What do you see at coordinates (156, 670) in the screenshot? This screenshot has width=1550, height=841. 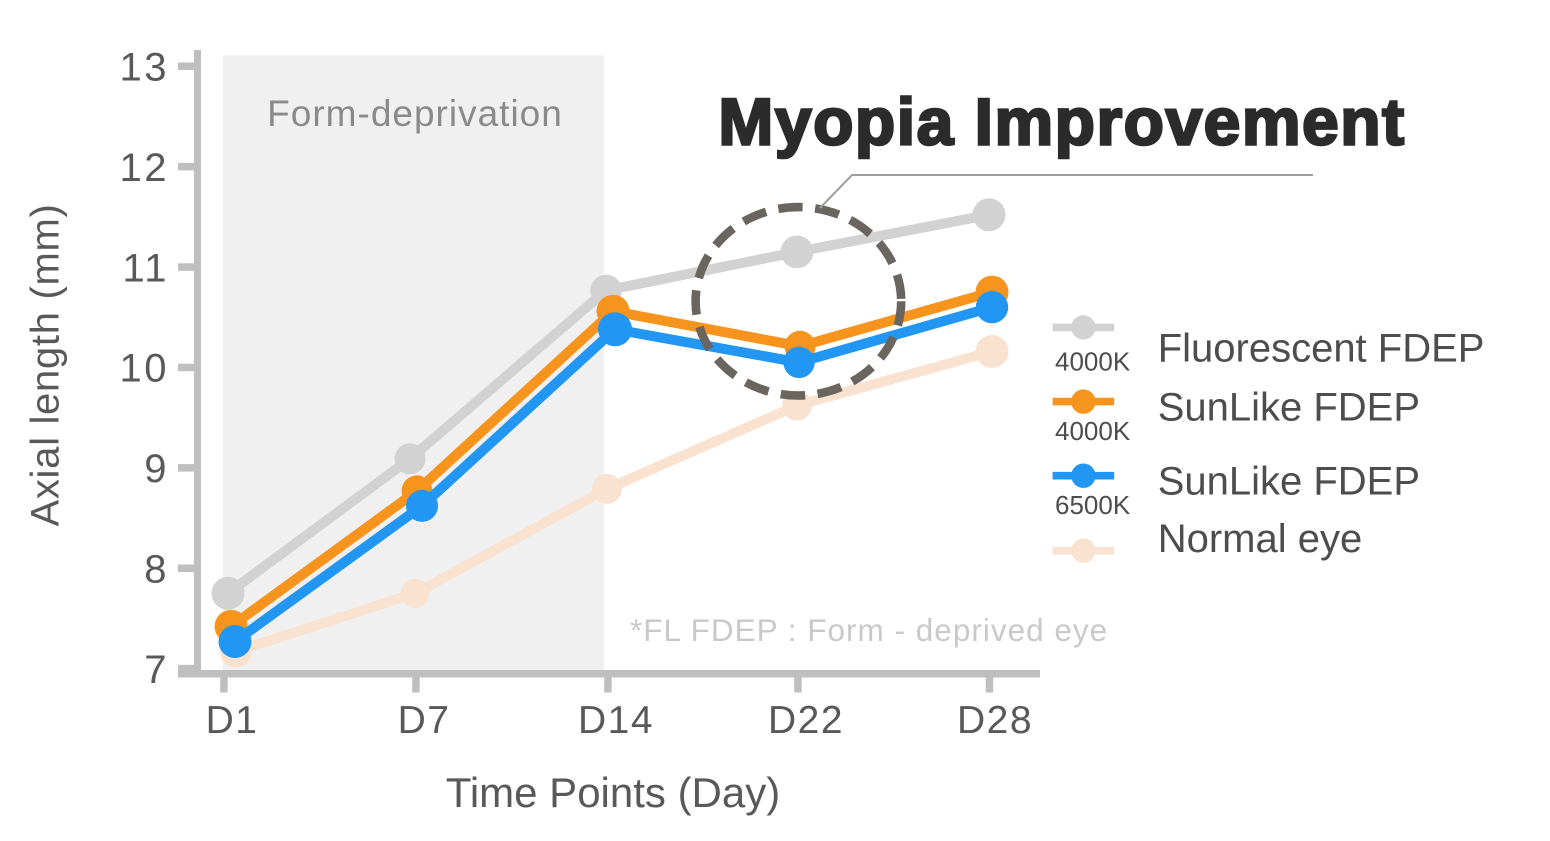 I see `svg-text: 7` at bounding box center [156, 670].